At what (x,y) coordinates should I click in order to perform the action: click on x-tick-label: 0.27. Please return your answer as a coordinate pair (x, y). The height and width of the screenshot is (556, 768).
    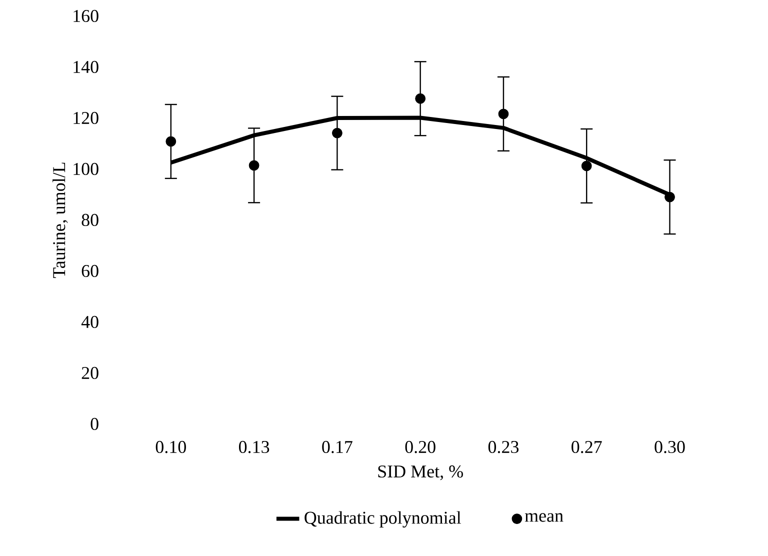
    Looking at the image, I should click on (587, 447).